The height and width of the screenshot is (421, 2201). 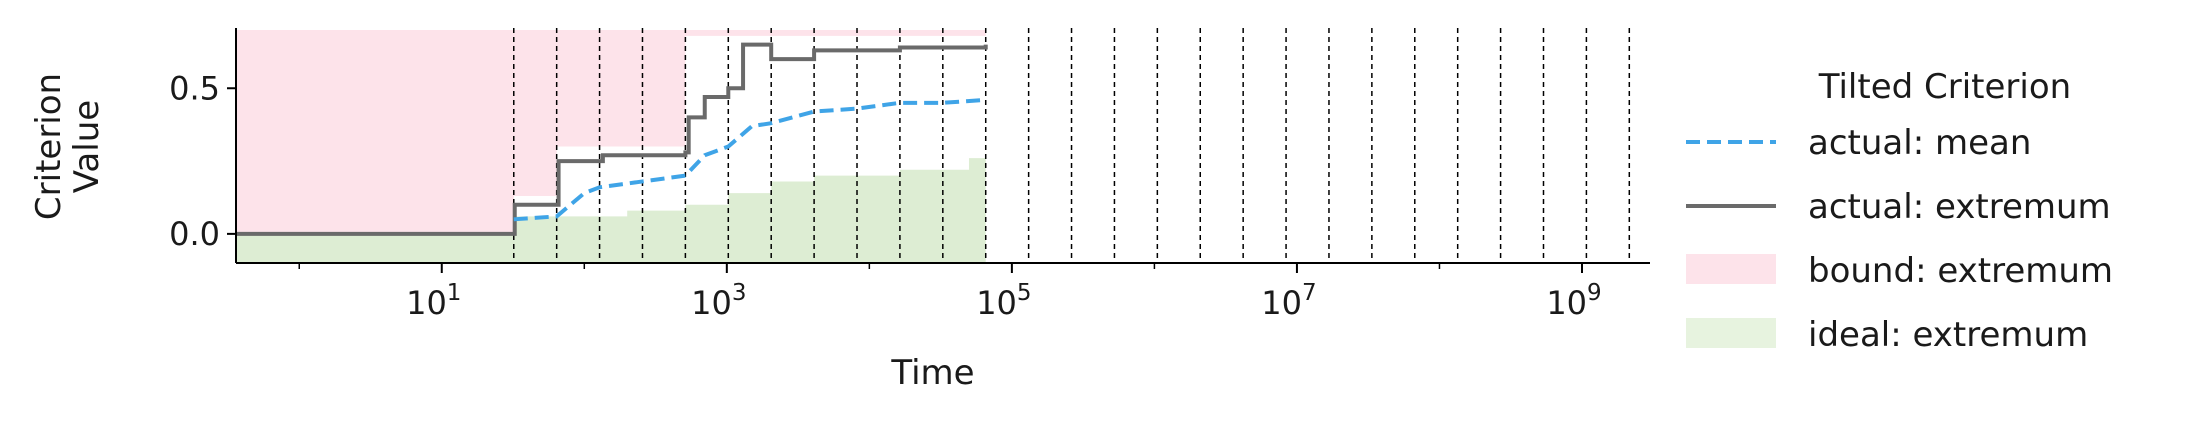 What do you see at coordinates (194, 234) in the screenshot?
I see `y-tick-label: 0.0` at bounding box center [194, 234].